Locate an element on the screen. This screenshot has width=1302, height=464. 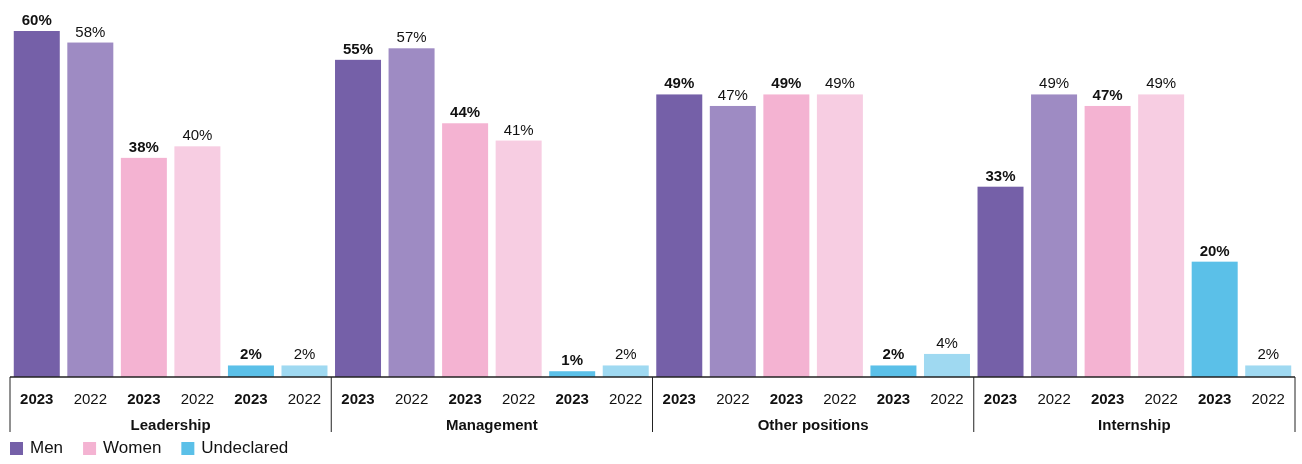
data-label: 33% is located at coordinates (1000, 175).